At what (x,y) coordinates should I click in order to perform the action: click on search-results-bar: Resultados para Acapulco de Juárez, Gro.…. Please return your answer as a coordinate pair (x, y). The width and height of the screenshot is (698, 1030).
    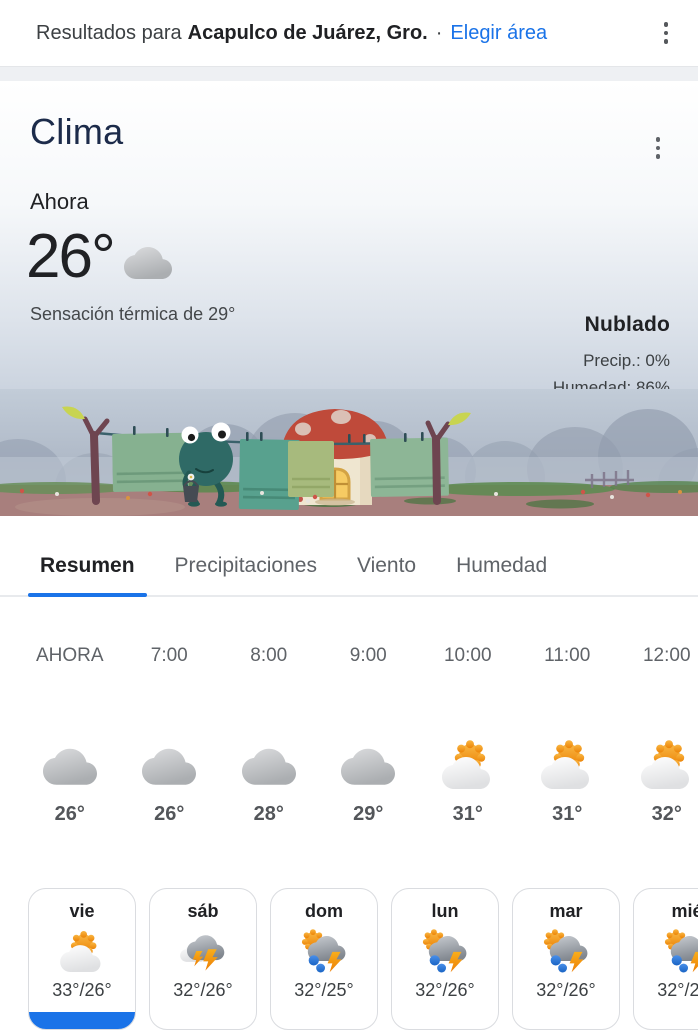
    Looking at the image, I should click on (349, 33).